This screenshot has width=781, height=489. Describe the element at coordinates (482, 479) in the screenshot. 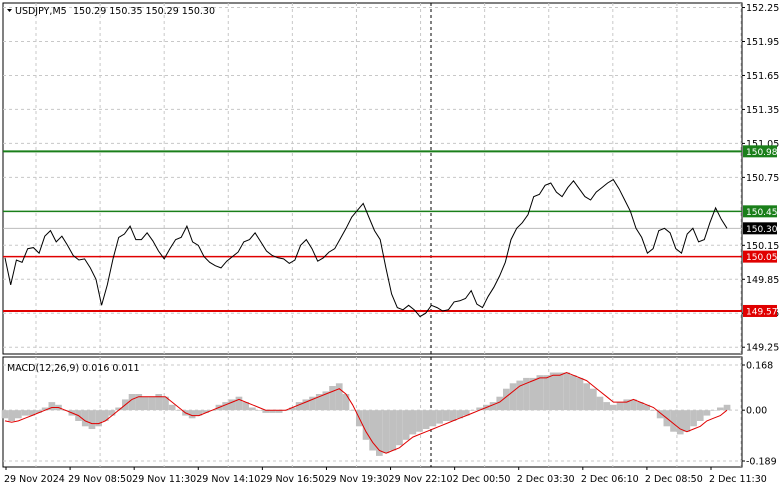

I see `time-tick-label: 2 Dec 00:50` at that location.